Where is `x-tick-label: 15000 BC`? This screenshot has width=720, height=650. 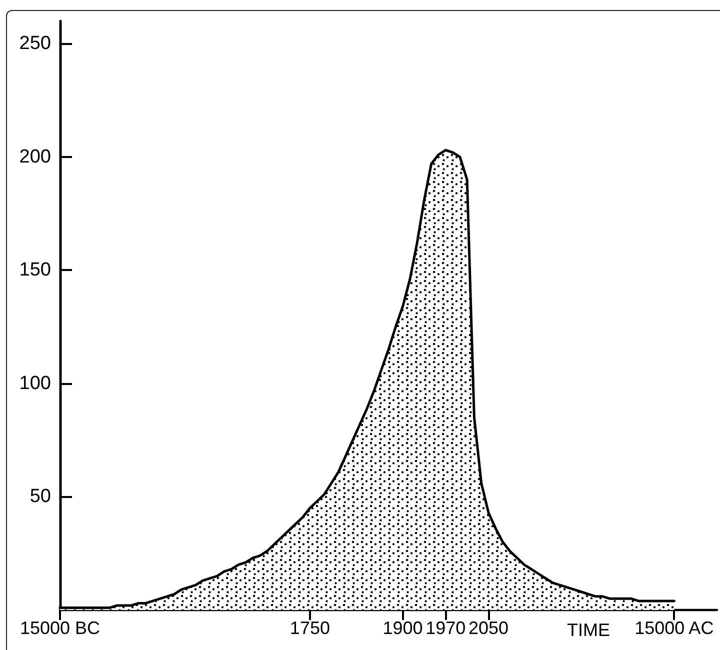 x-tick-label: 15000 BC is located at coordinates (60, 628).